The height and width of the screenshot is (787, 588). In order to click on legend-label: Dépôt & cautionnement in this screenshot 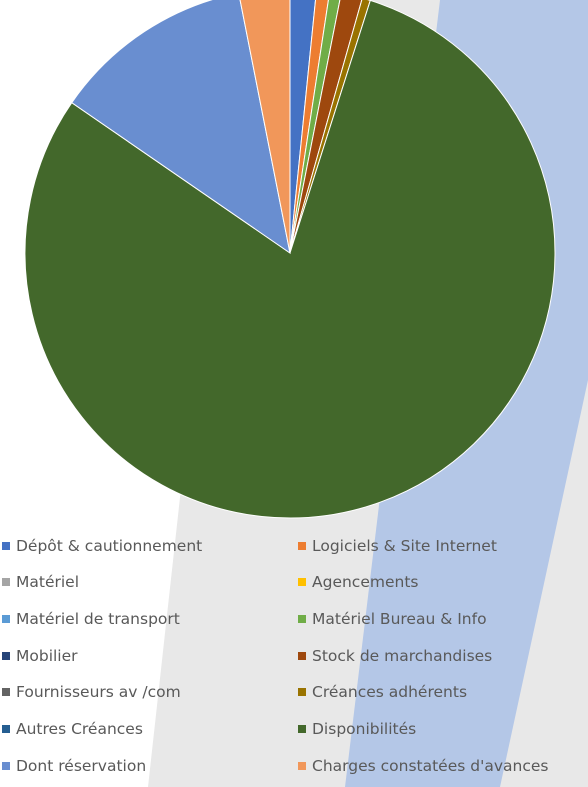, I will do `click(109, 546)`.